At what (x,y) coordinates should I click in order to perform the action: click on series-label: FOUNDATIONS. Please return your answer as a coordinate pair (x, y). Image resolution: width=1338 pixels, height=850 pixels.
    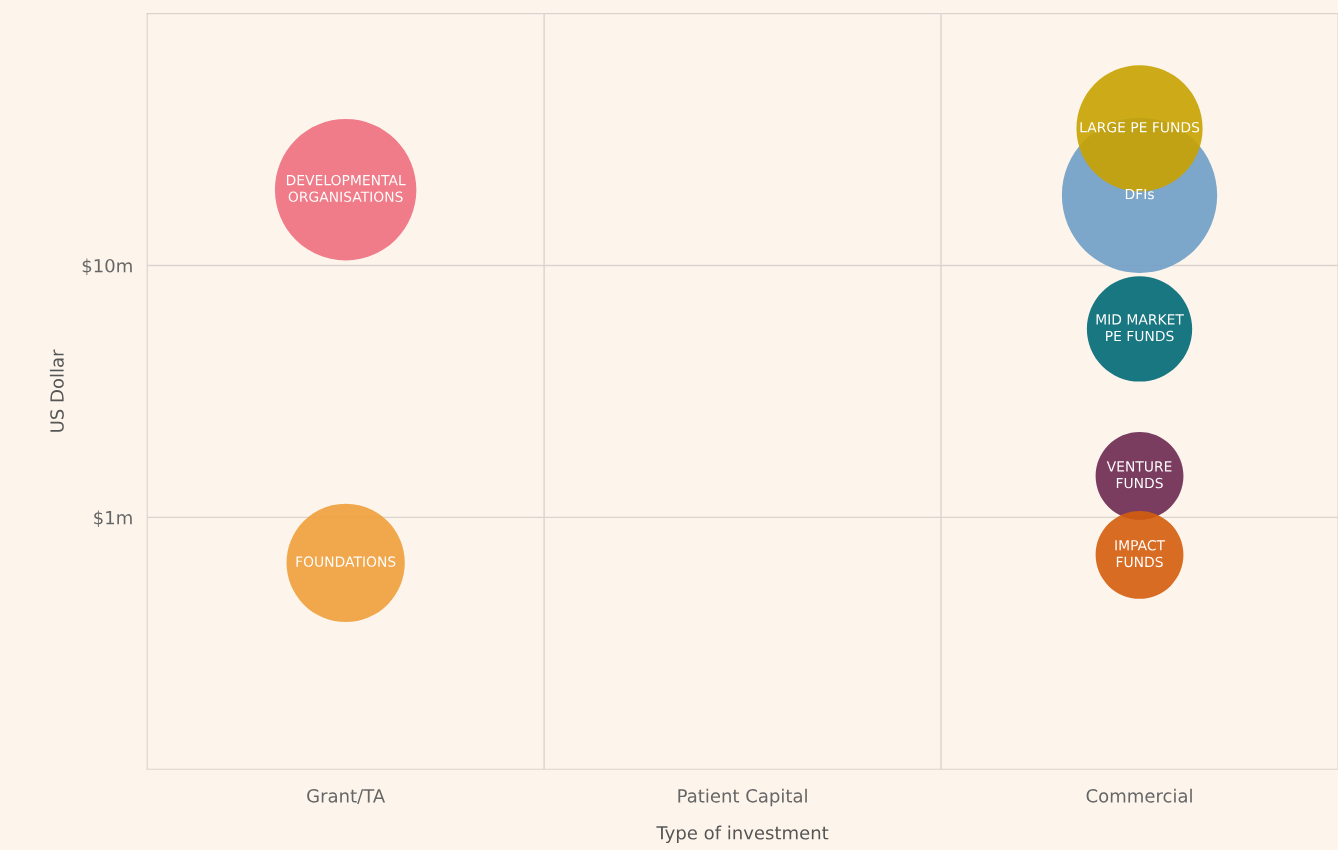
    Looking at the image, I should click on (346, 561).